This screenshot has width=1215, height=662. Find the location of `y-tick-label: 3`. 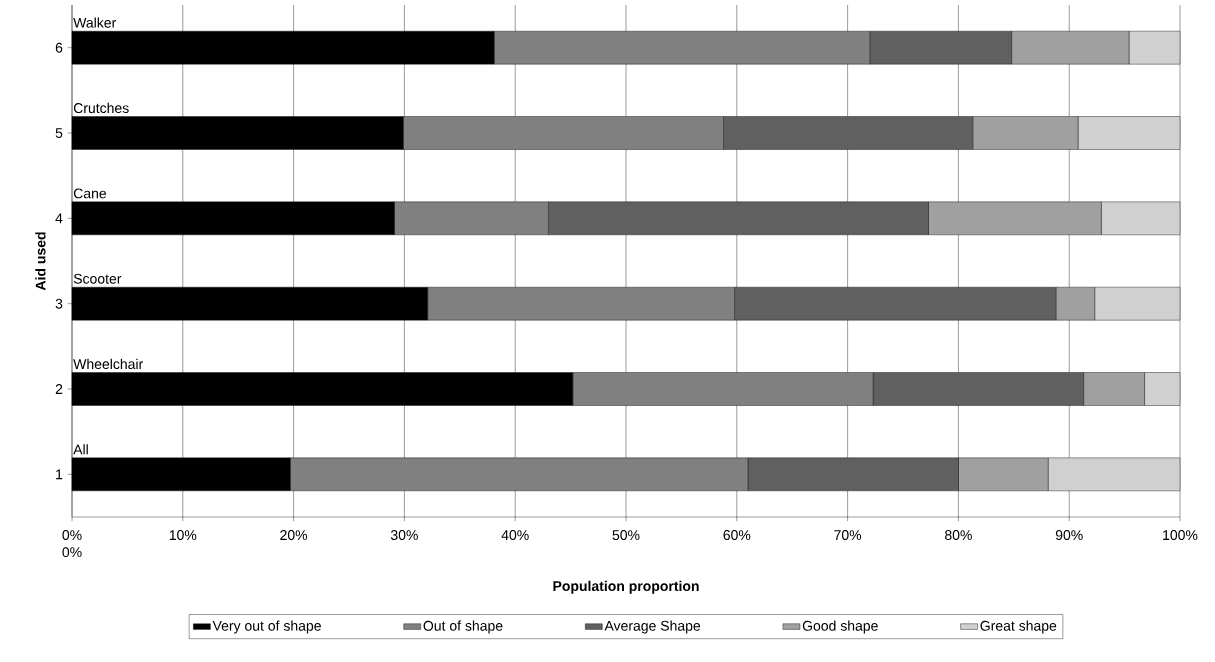

y-tick-label: 3 is located at coordinates (59, 303).